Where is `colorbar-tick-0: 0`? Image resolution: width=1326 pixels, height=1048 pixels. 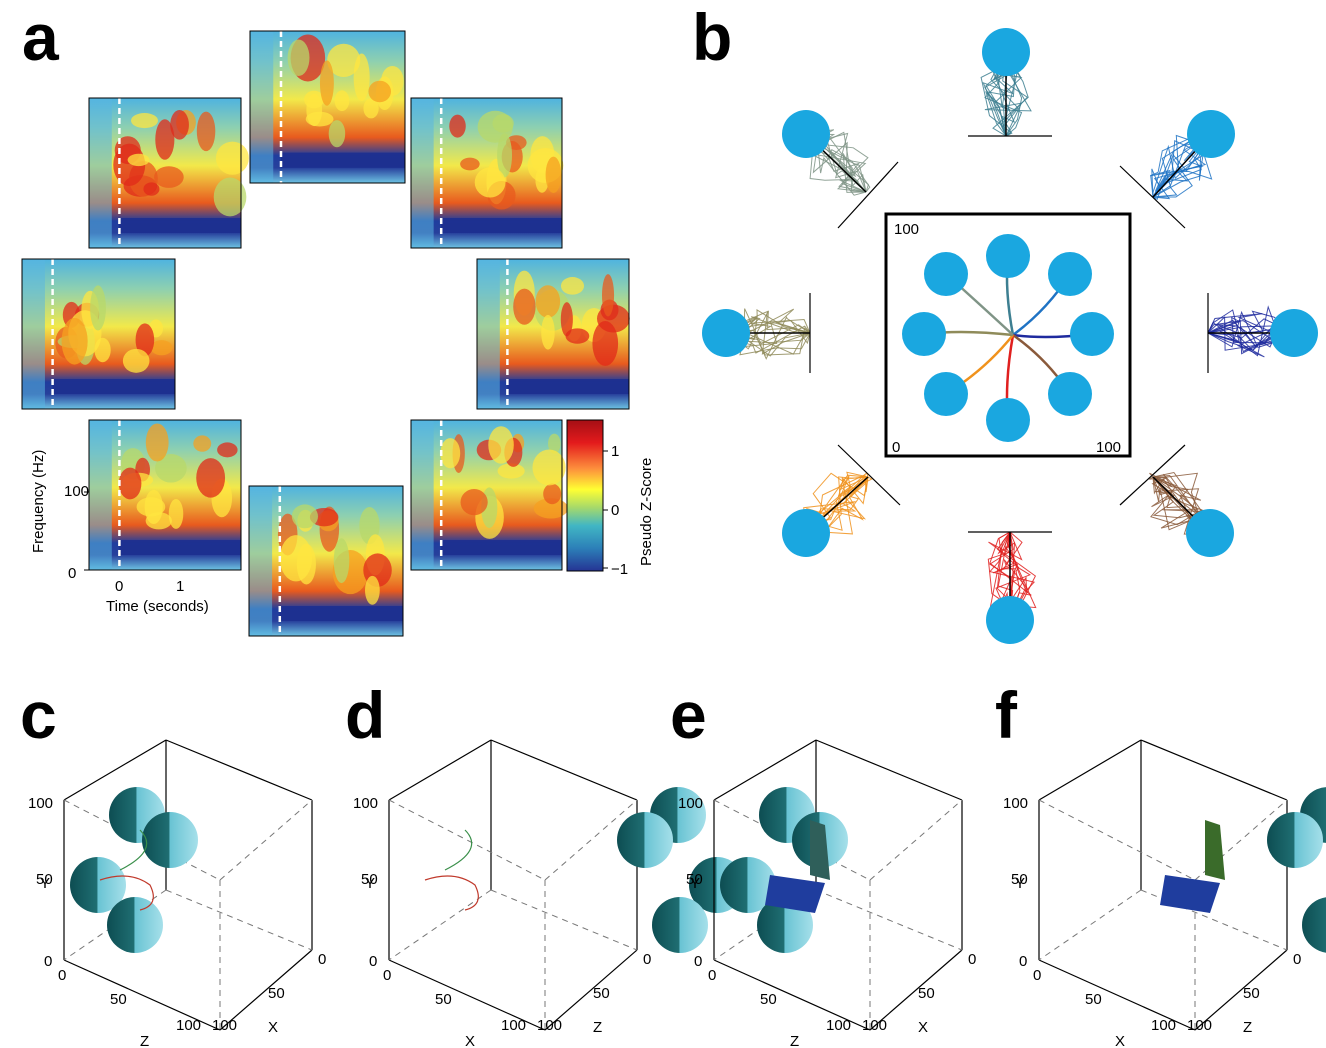
colorbar-tick-0: 0 is located at coordinates (615, 510).